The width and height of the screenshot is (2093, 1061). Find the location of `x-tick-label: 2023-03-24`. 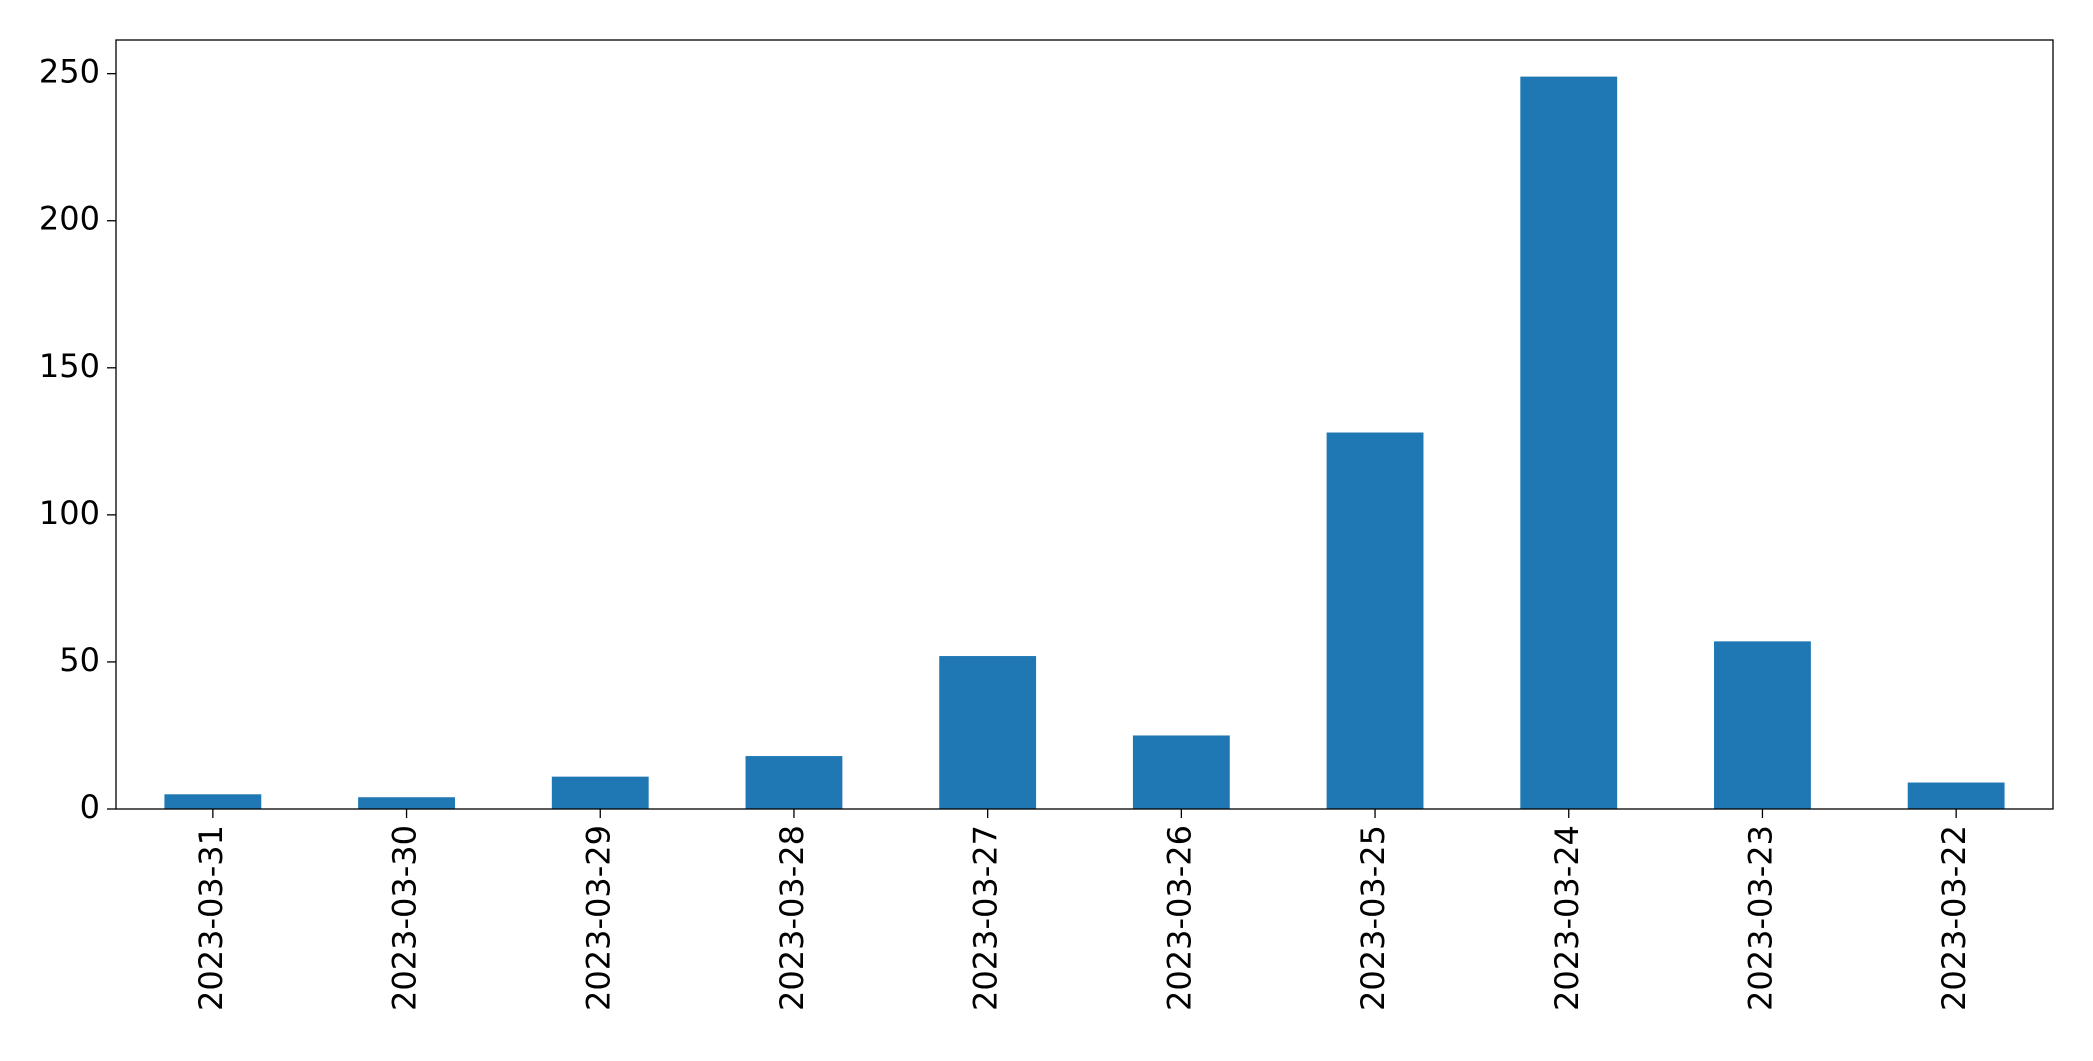

x-tick-label: 2023-03-24 is located at coordinates (1567, 918).